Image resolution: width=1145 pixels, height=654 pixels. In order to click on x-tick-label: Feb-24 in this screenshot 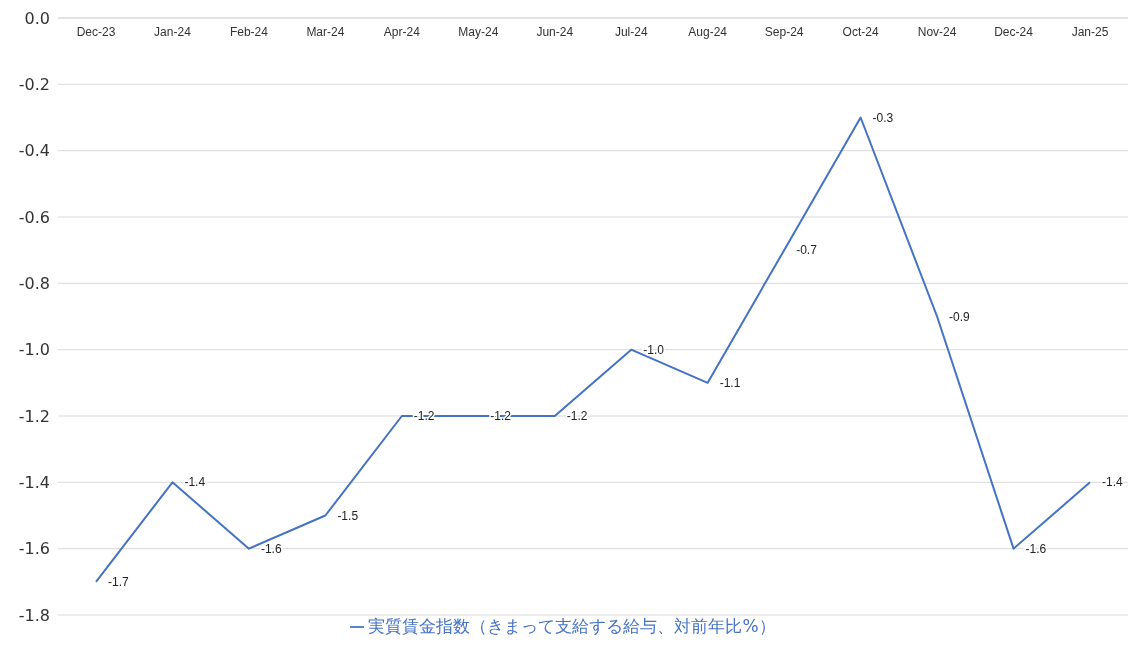, I will do `click(249, 32)`.